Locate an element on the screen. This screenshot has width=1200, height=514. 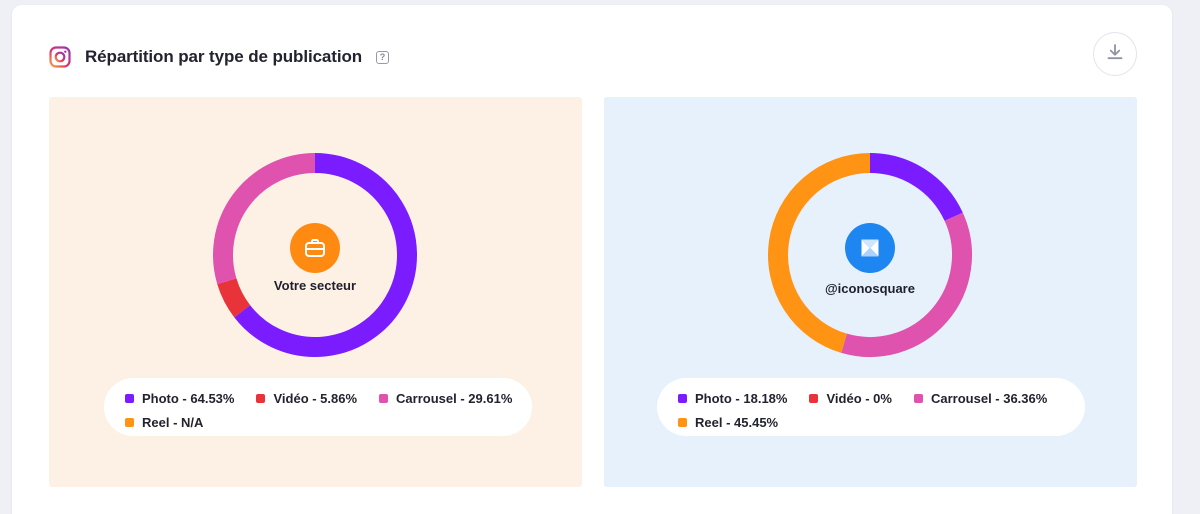
legend-item-carrousel: Carrousel - 29.61% is located at coordinates (445, 398).